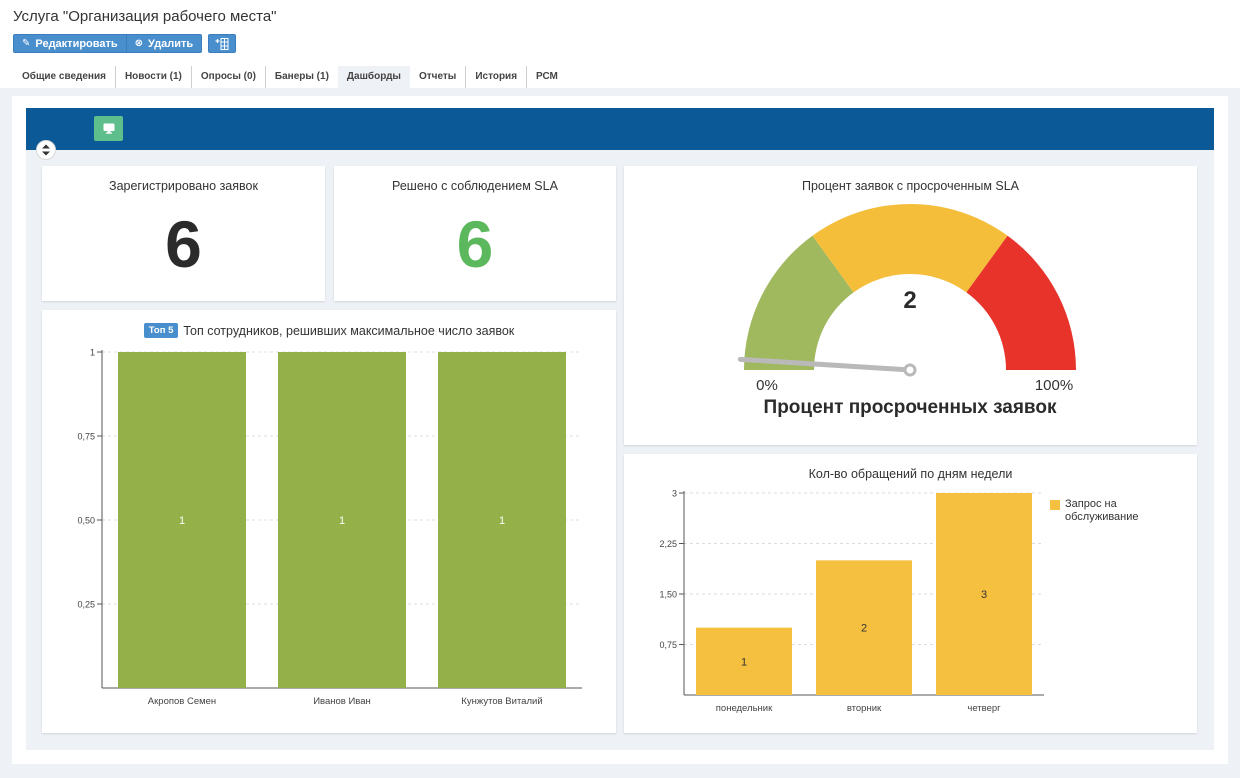 This screenshot has height=778, width=1240. What do you see at coordinates (86, 521) in the screenshot?
I see `y-tick-label: 0,50` at bounding box center [86, 521].